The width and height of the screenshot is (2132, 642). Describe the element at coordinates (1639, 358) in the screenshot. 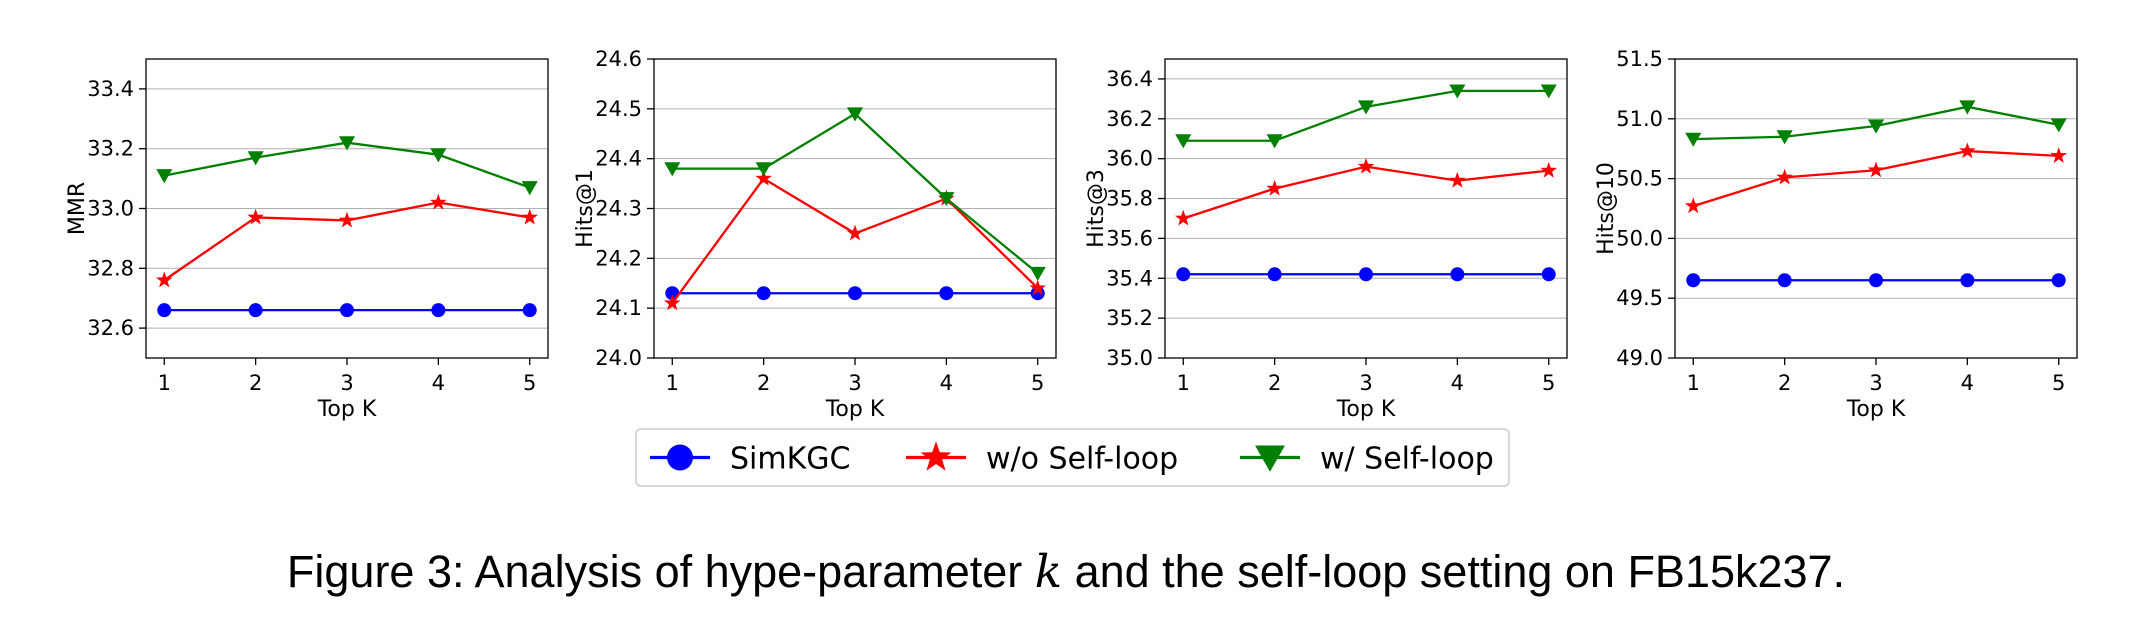

I see `y-tick-label: 49.0` at that location.